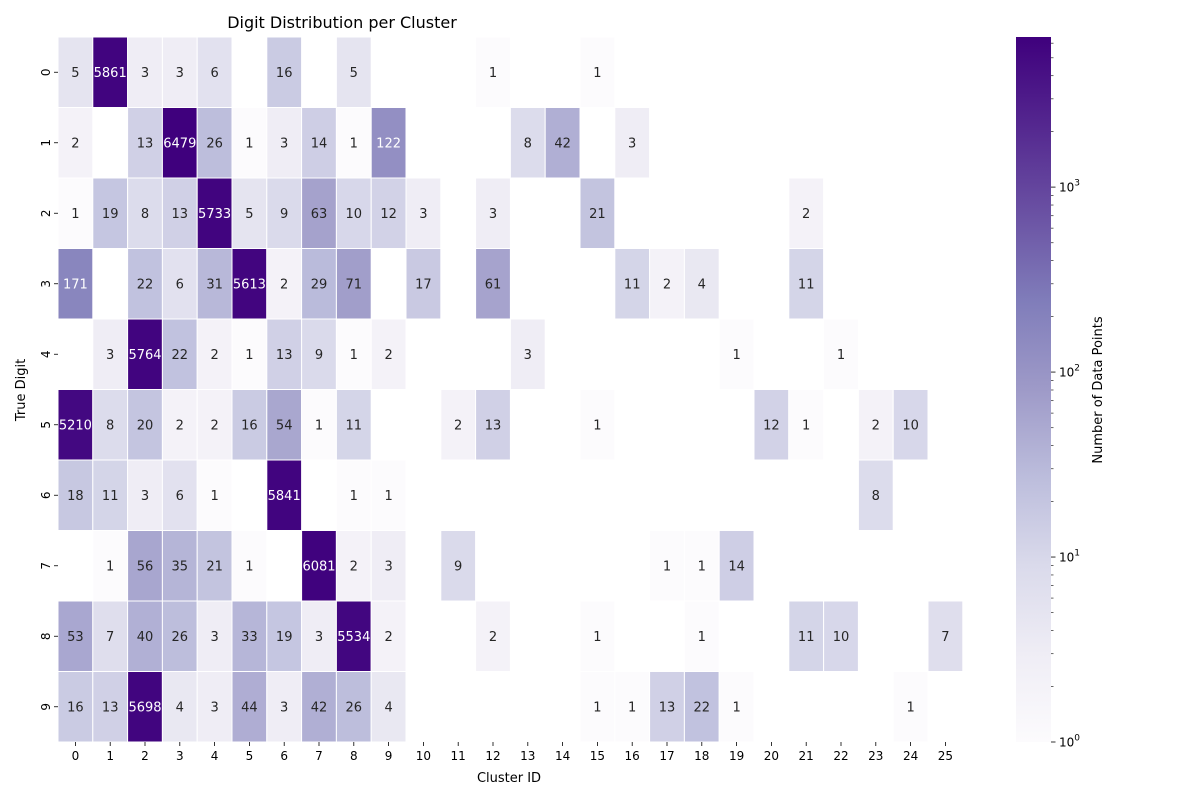  What do you see at coordinates (492, 756) in the screenshot?
I see `x-tick-label: 12` at bounding box center [492, 756].